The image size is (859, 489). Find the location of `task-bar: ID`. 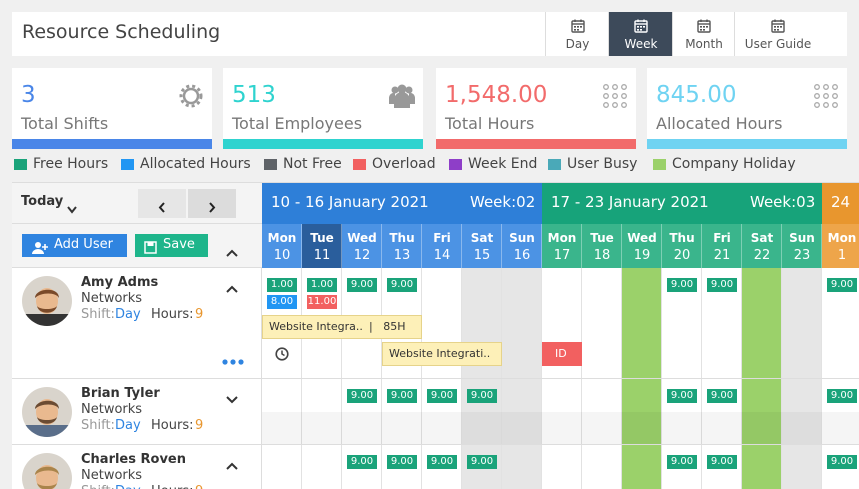

task-bar: ID is located at coordinates (562, 354).